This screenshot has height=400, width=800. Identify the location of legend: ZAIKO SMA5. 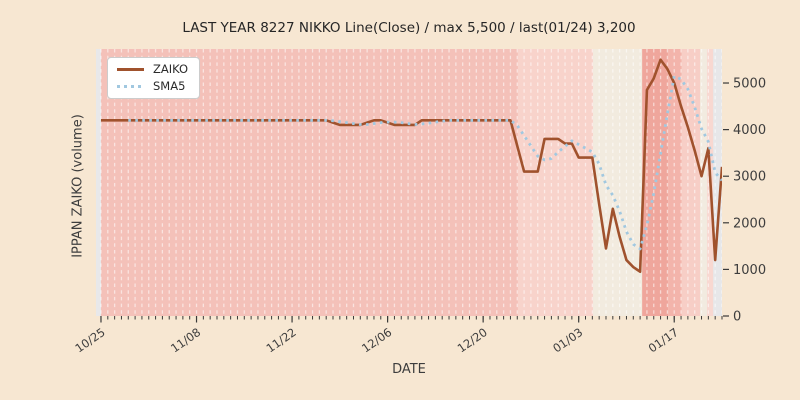
(154, 78).